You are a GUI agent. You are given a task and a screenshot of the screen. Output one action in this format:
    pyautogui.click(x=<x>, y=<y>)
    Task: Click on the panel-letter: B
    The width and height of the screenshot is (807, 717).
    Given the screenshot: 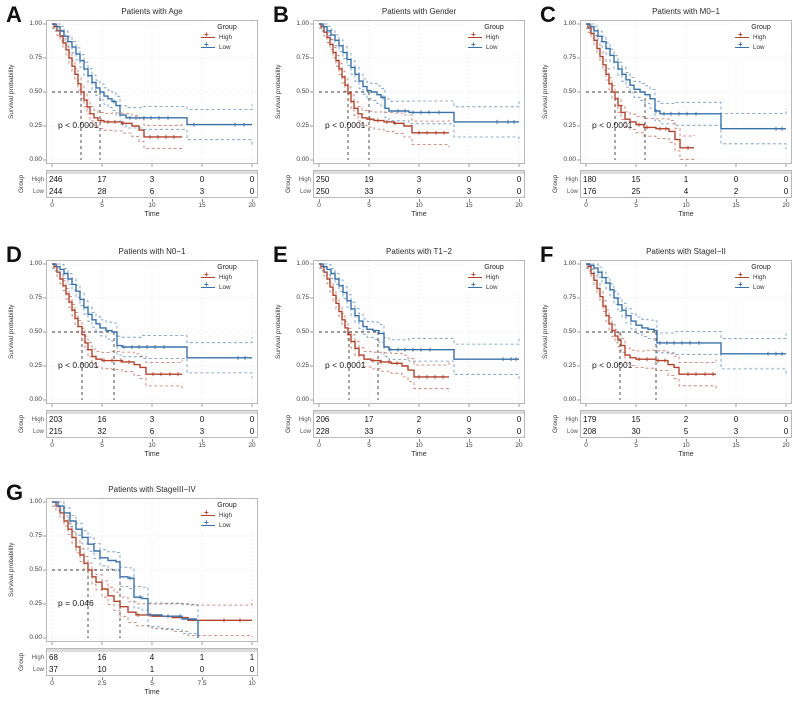 What is the action you would take?
    pyautogui.click(x=281, y=14)
    